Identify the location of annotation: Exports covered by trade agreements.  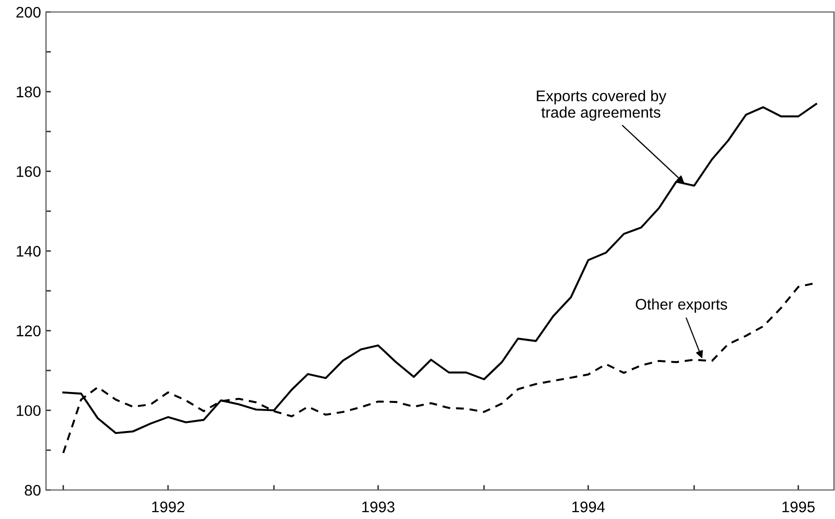
(601, 105).